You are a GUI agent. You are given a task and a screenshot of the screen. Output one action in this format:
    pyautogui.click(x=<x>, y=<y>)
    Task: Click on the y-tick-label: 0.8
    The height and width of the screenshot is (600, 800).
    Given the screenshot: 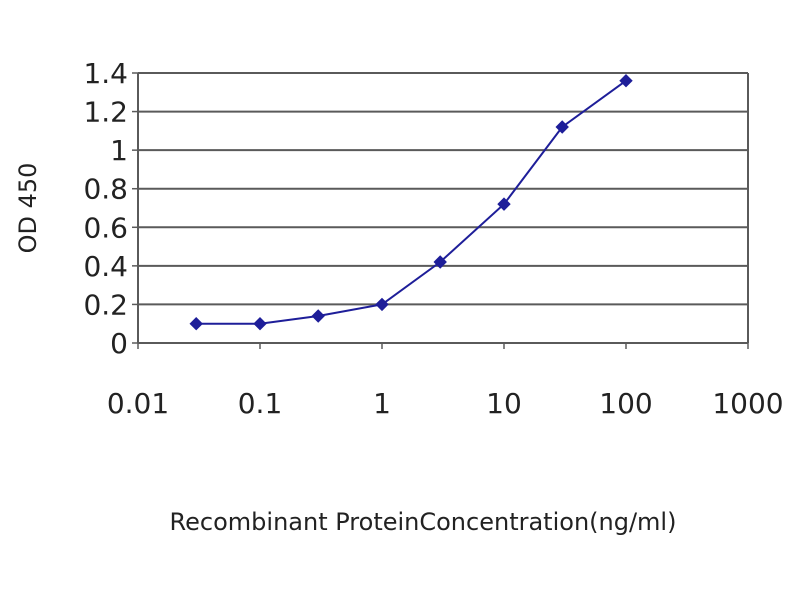 What is the action you would take?
    pyautogui.click(x=105, y=189)
    